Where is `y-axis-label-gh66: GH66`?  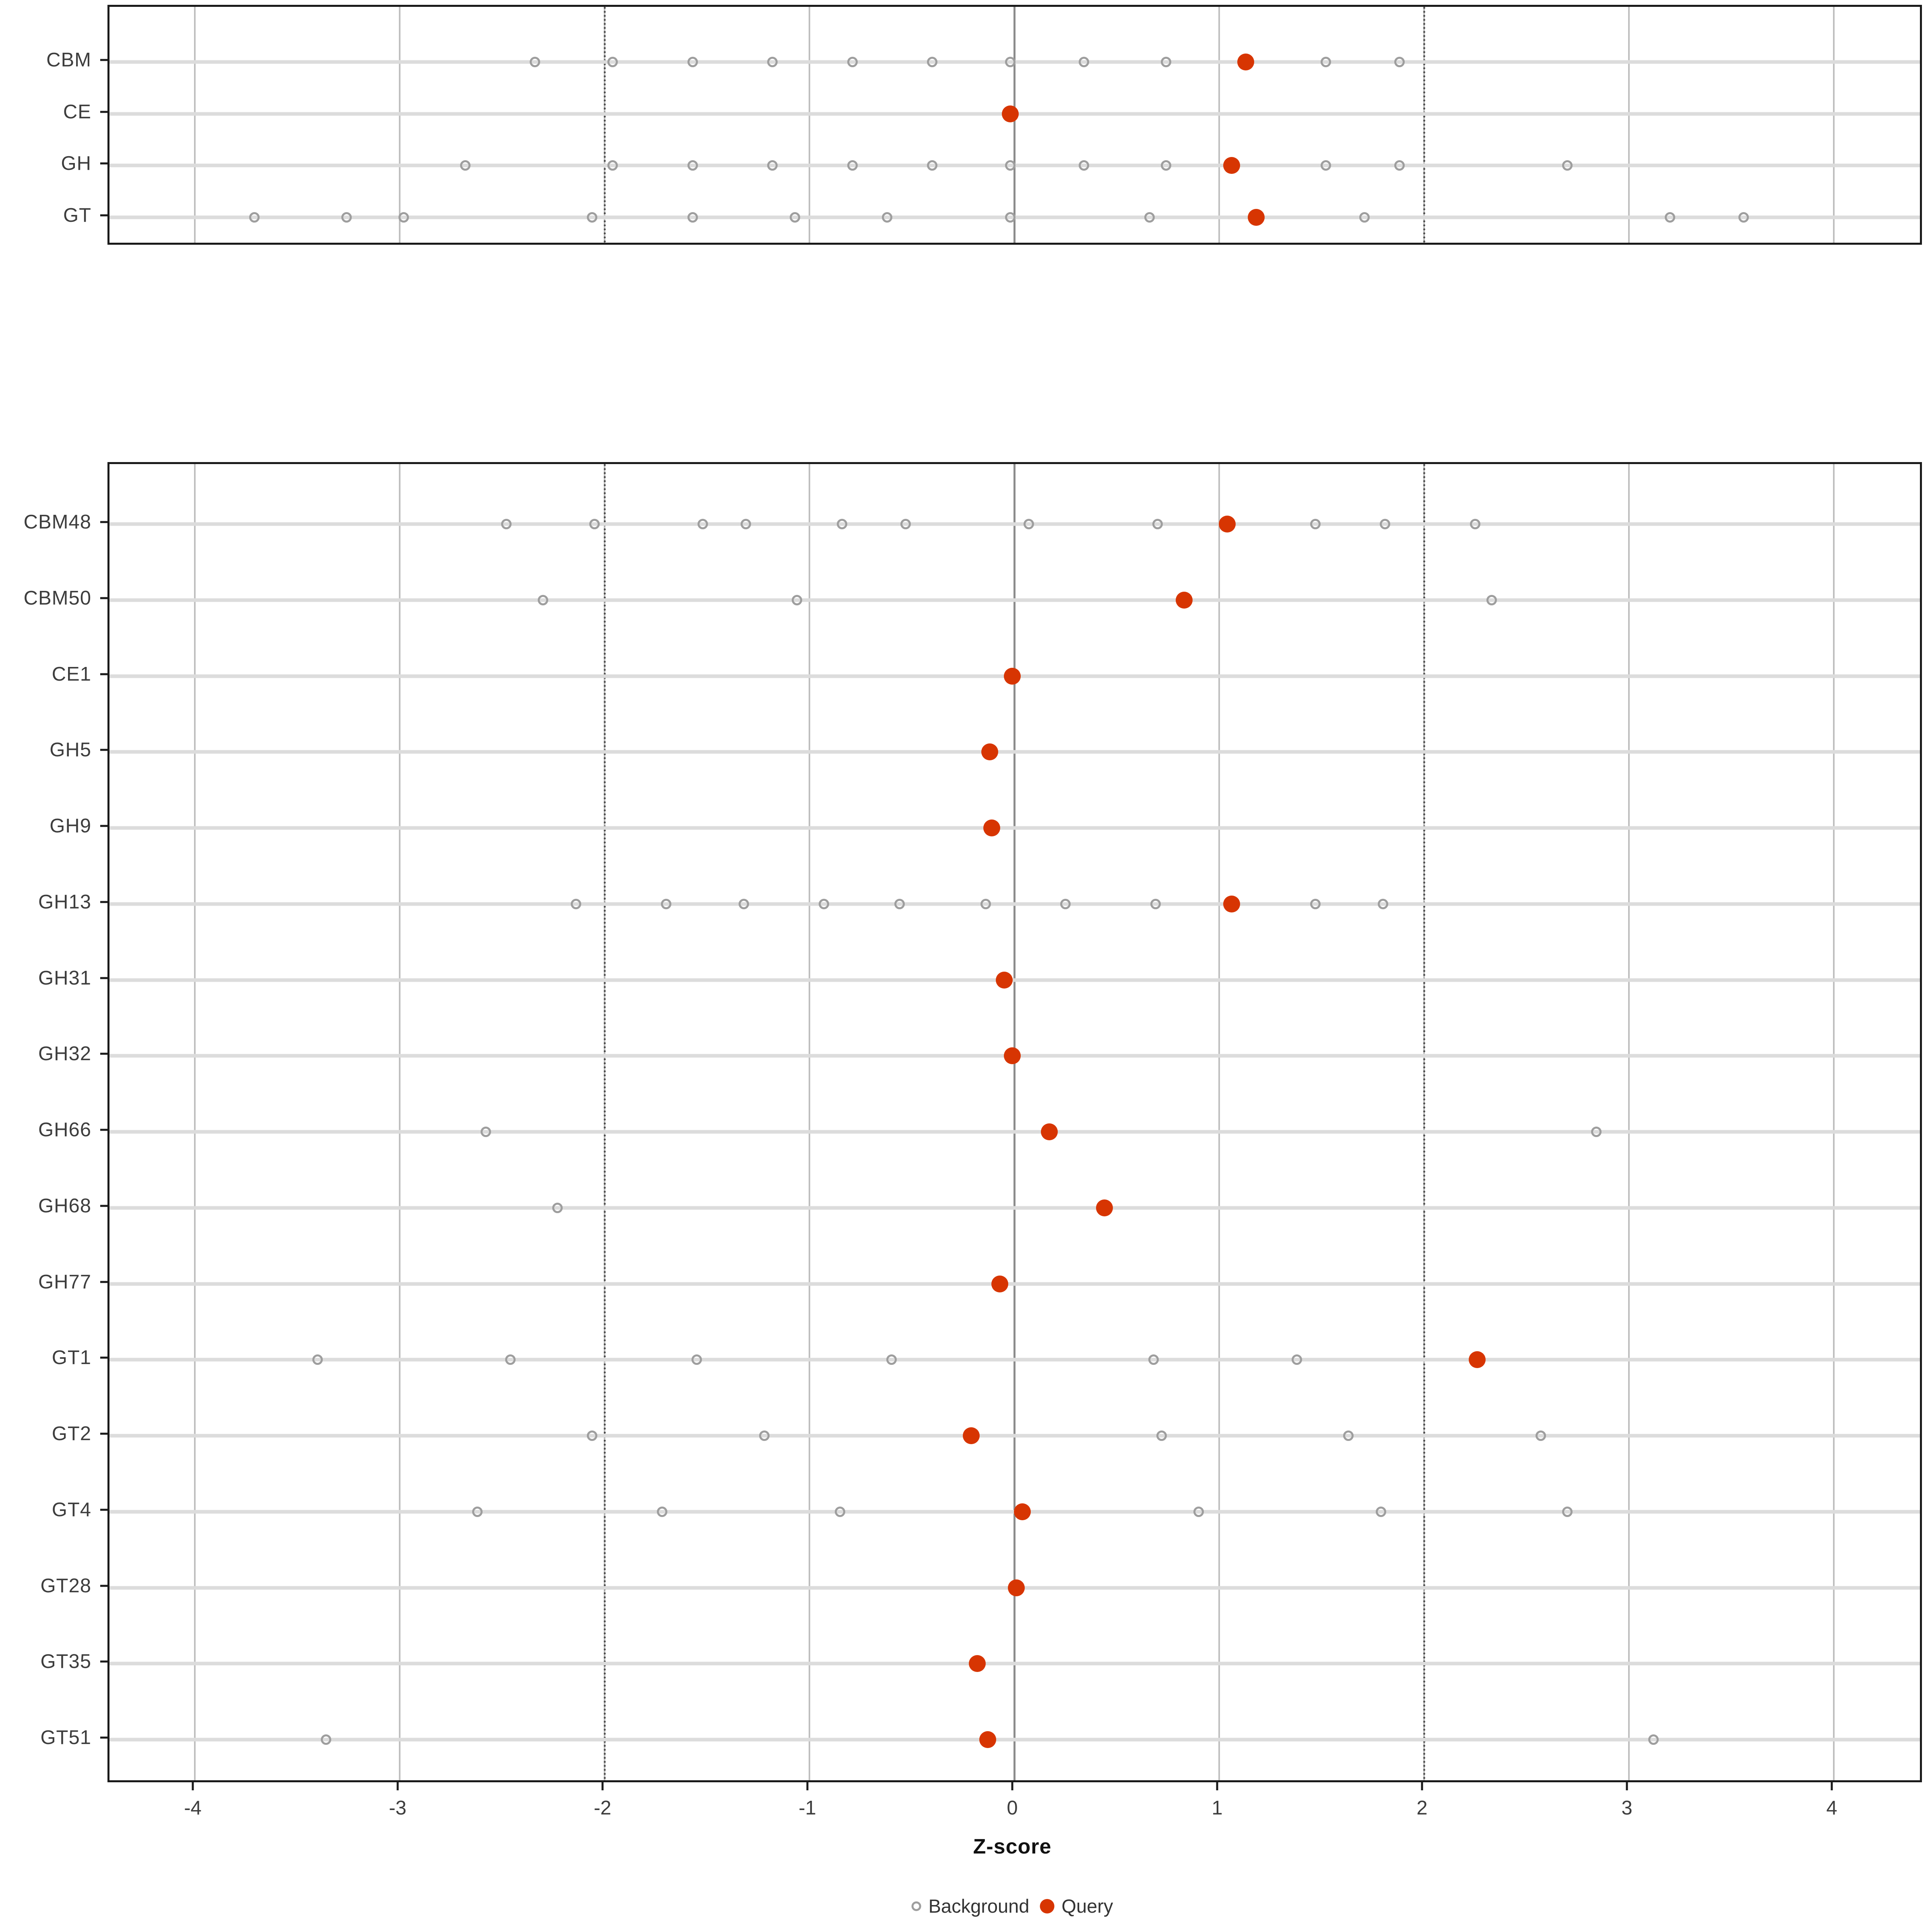
y-axis-label-gh66: GH66 is located at coordinates (64, 1130).